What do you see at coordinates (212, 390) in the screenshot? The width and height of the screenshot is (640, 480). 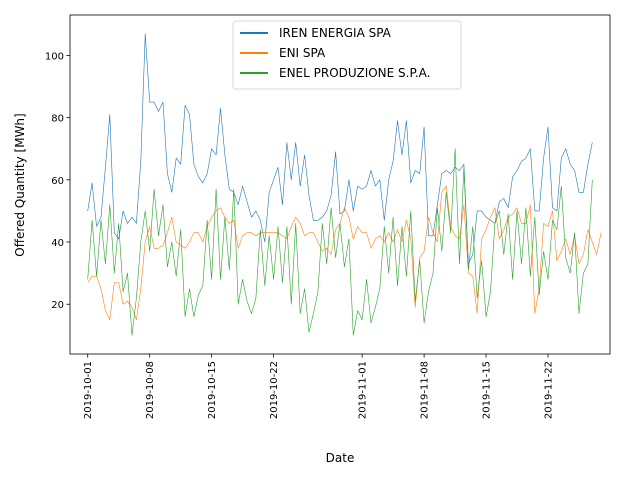 I see `x-tick-label: 2019-10-15` at bounding box center [212, 390].